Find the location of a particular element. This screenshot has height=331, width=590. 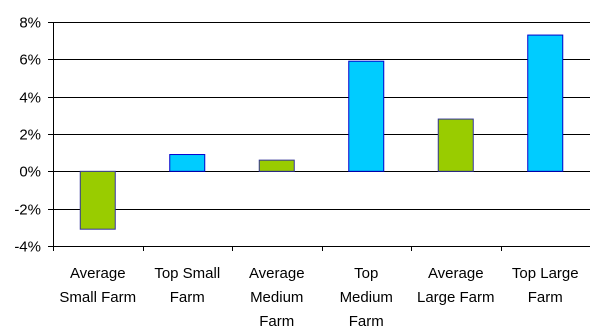

y-tick-label: 2% is located at coordinates (30, 135).